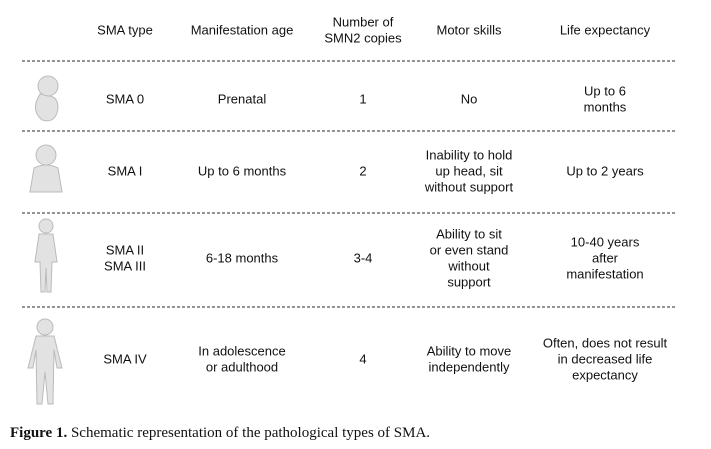  I want to click on table-cell: or even stand, so click(469, 249).